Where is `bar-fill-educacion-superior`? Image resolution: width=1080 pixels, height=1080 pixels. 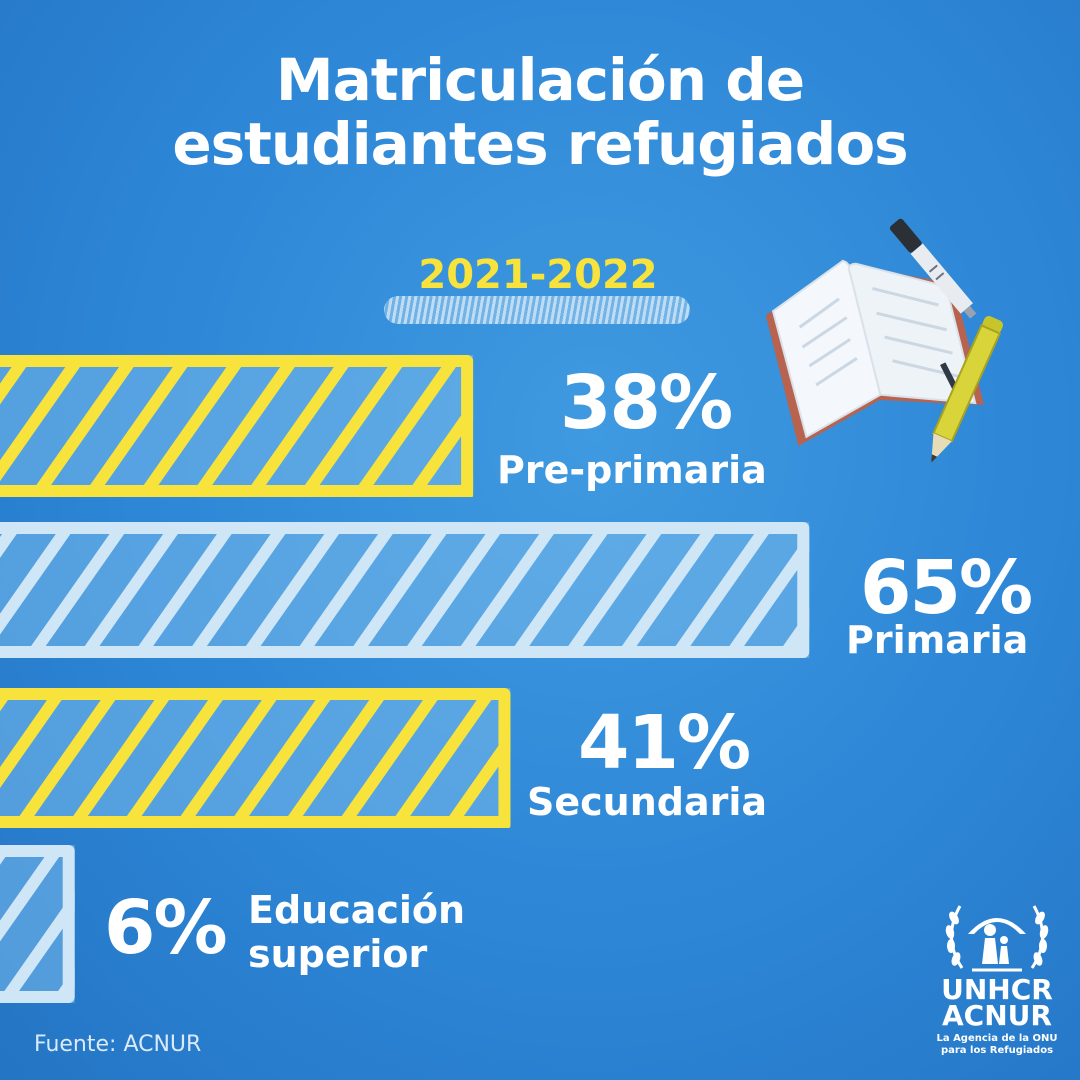 bar-fill-educacion-superior is located at coordinates (37, 924).